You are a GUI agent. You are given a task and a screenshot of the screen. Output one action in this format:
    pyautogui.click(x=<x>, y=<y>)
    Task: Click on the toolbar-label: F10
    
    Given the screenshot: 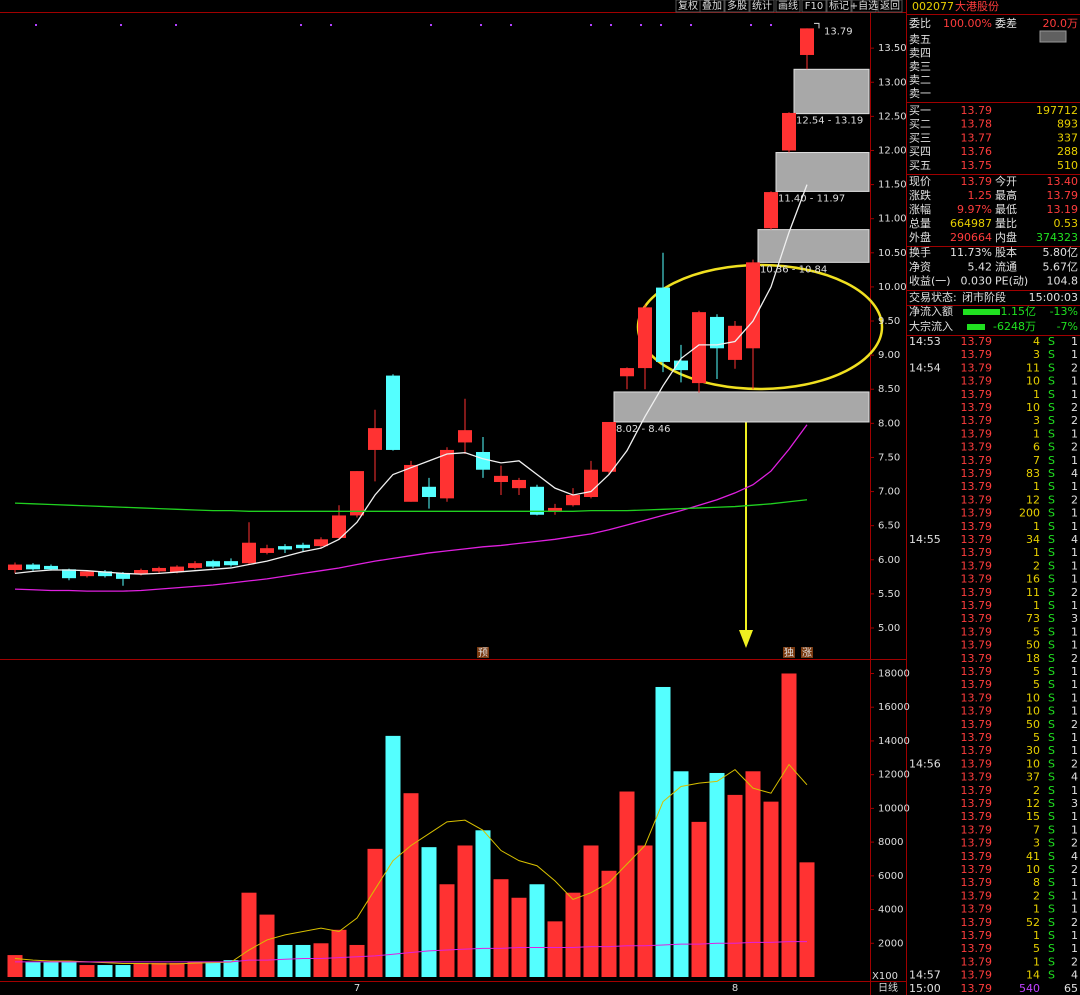 What is the action you would take?
    pyautogui.click(x=814, y=6)
    